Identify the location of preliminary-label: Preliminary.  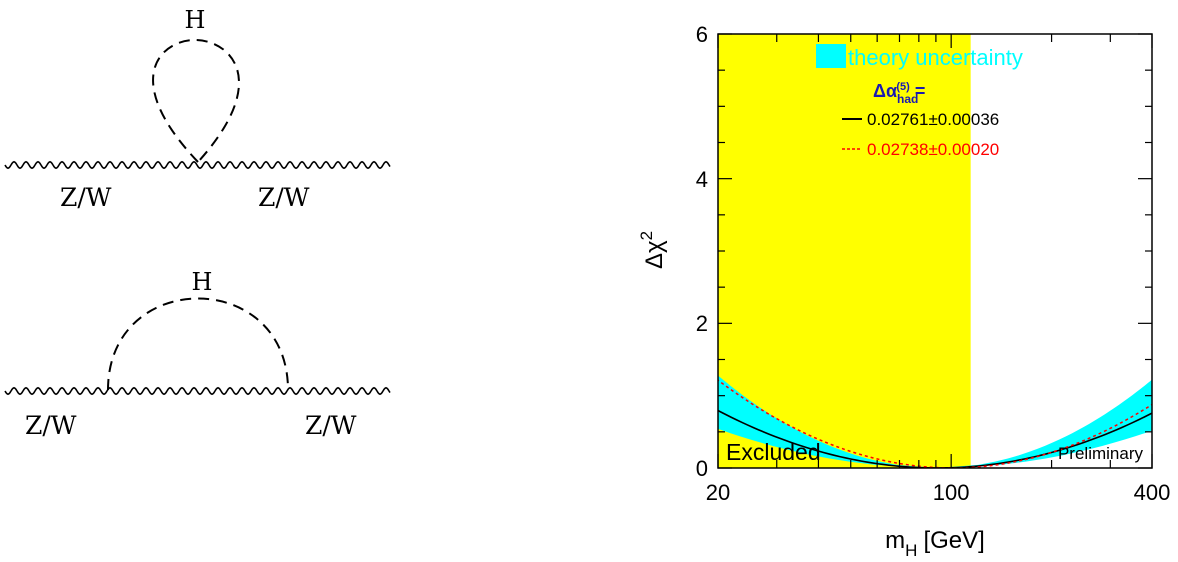
(1101, 453).